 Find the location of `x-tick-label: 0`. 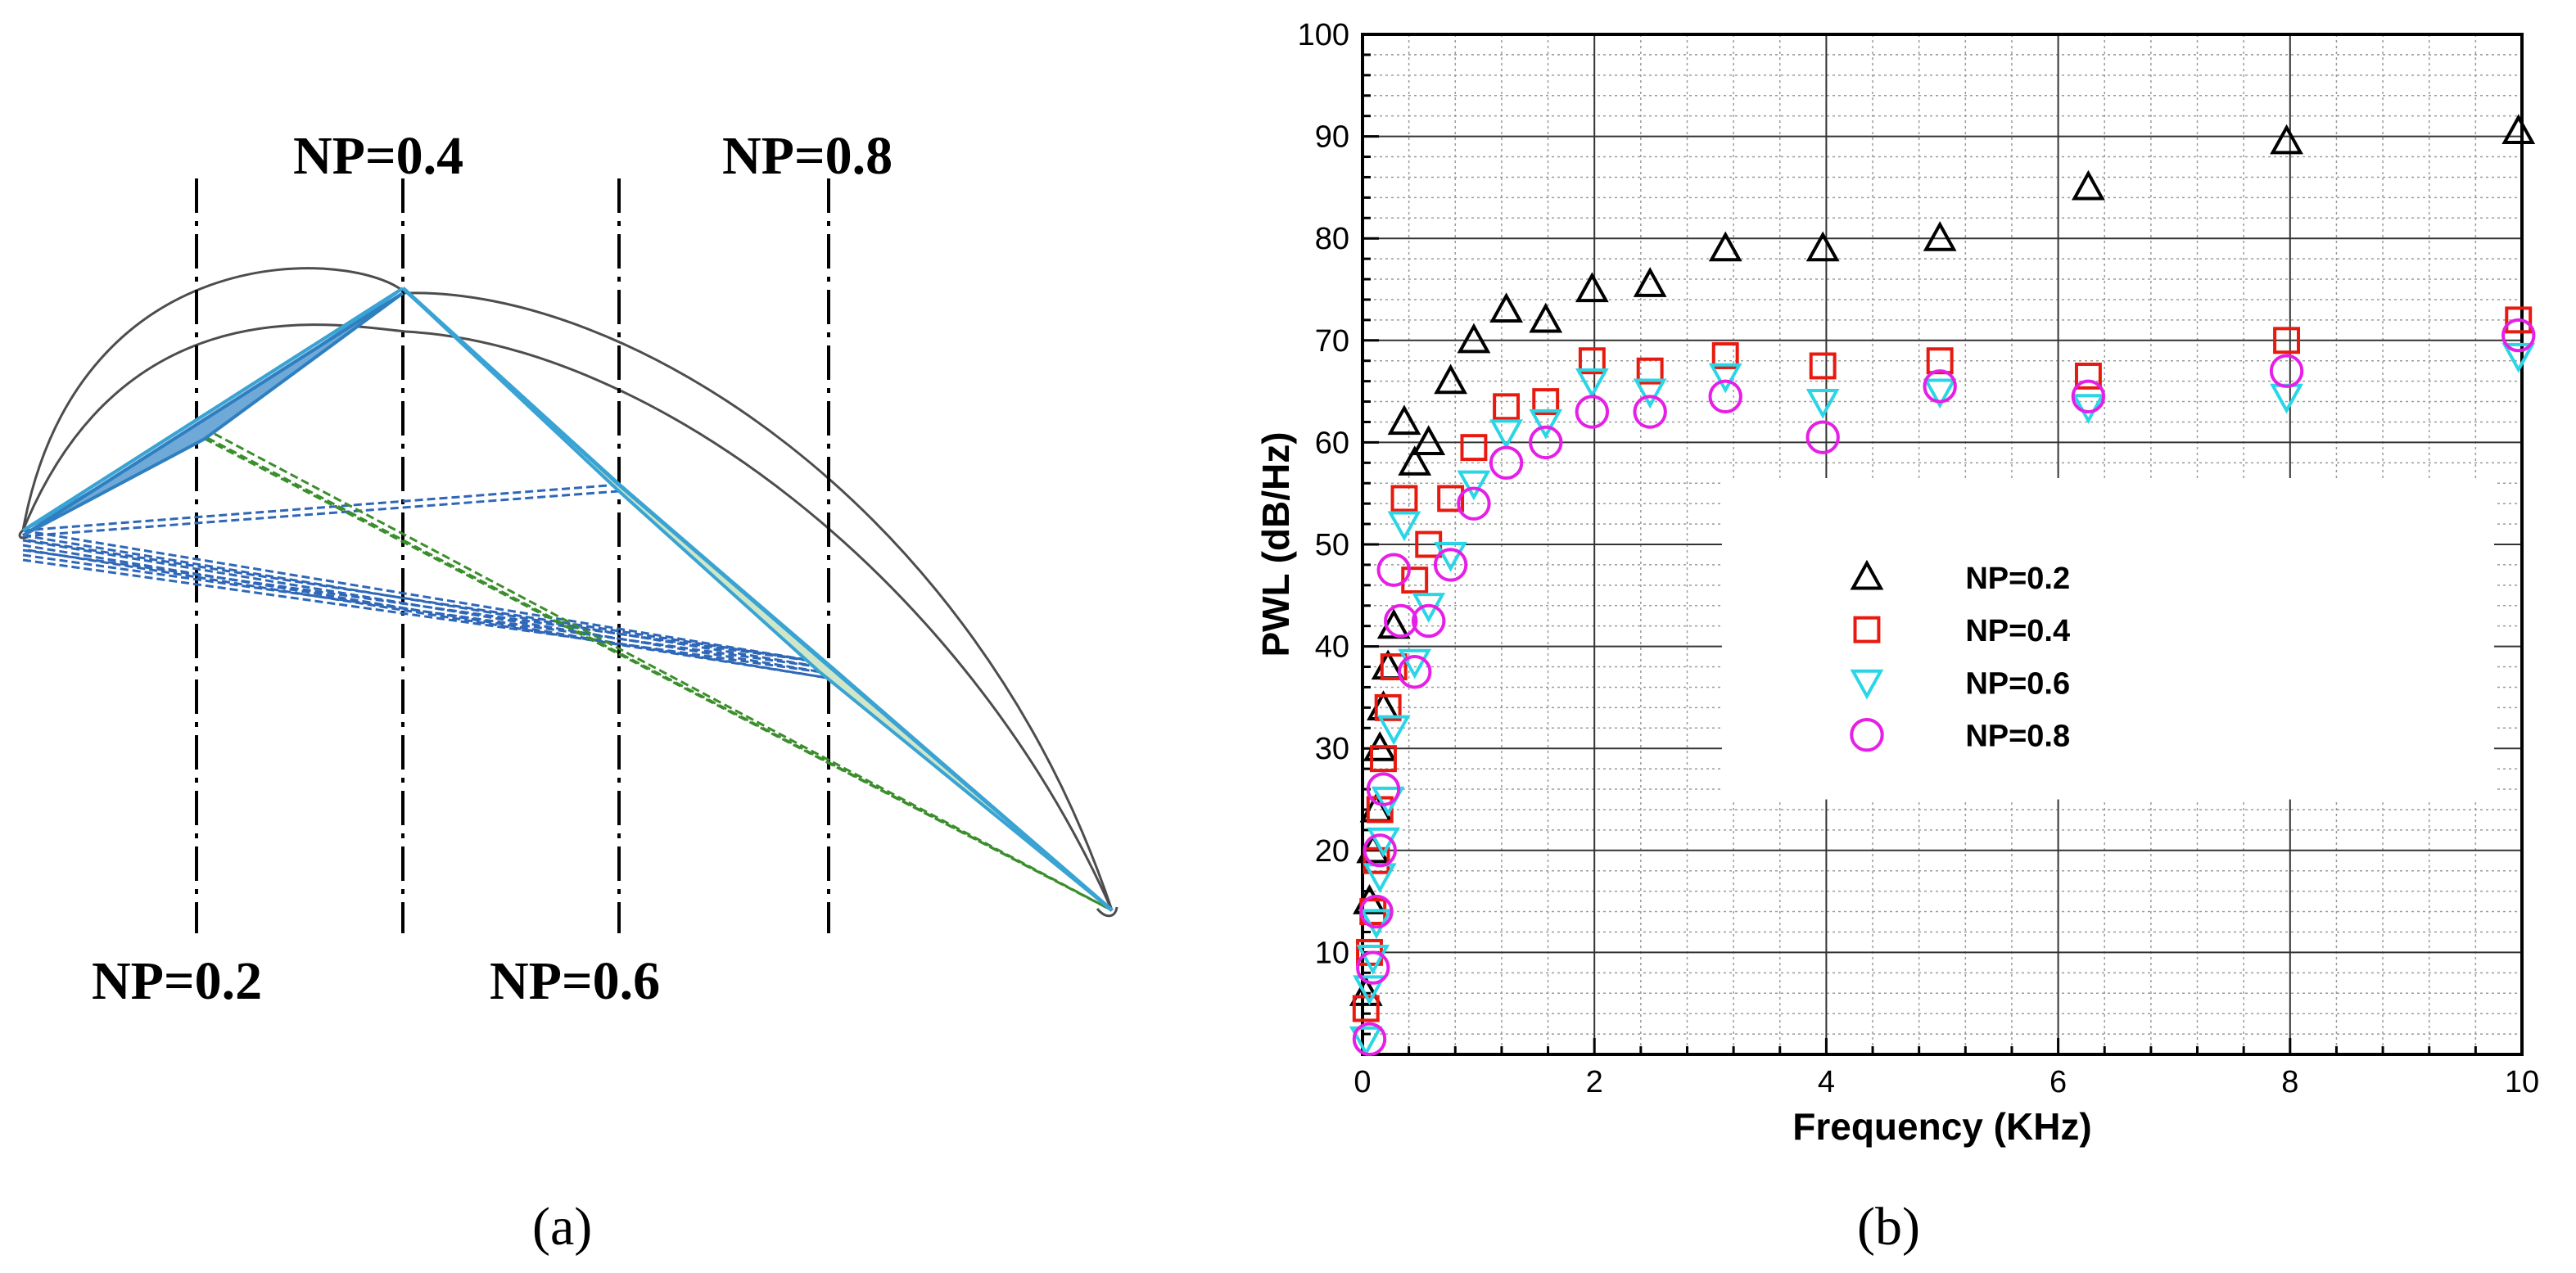

x-tick-label: 0 is located at coordinates (1362, 1082).